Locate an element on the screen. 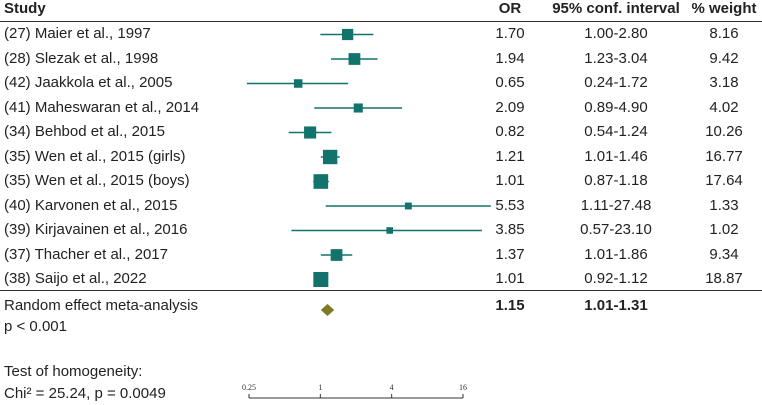 This screenshot has width=762, height=405. study-label: (41) Maheswaran et al., 2014 is located at coordinates (102, 107).